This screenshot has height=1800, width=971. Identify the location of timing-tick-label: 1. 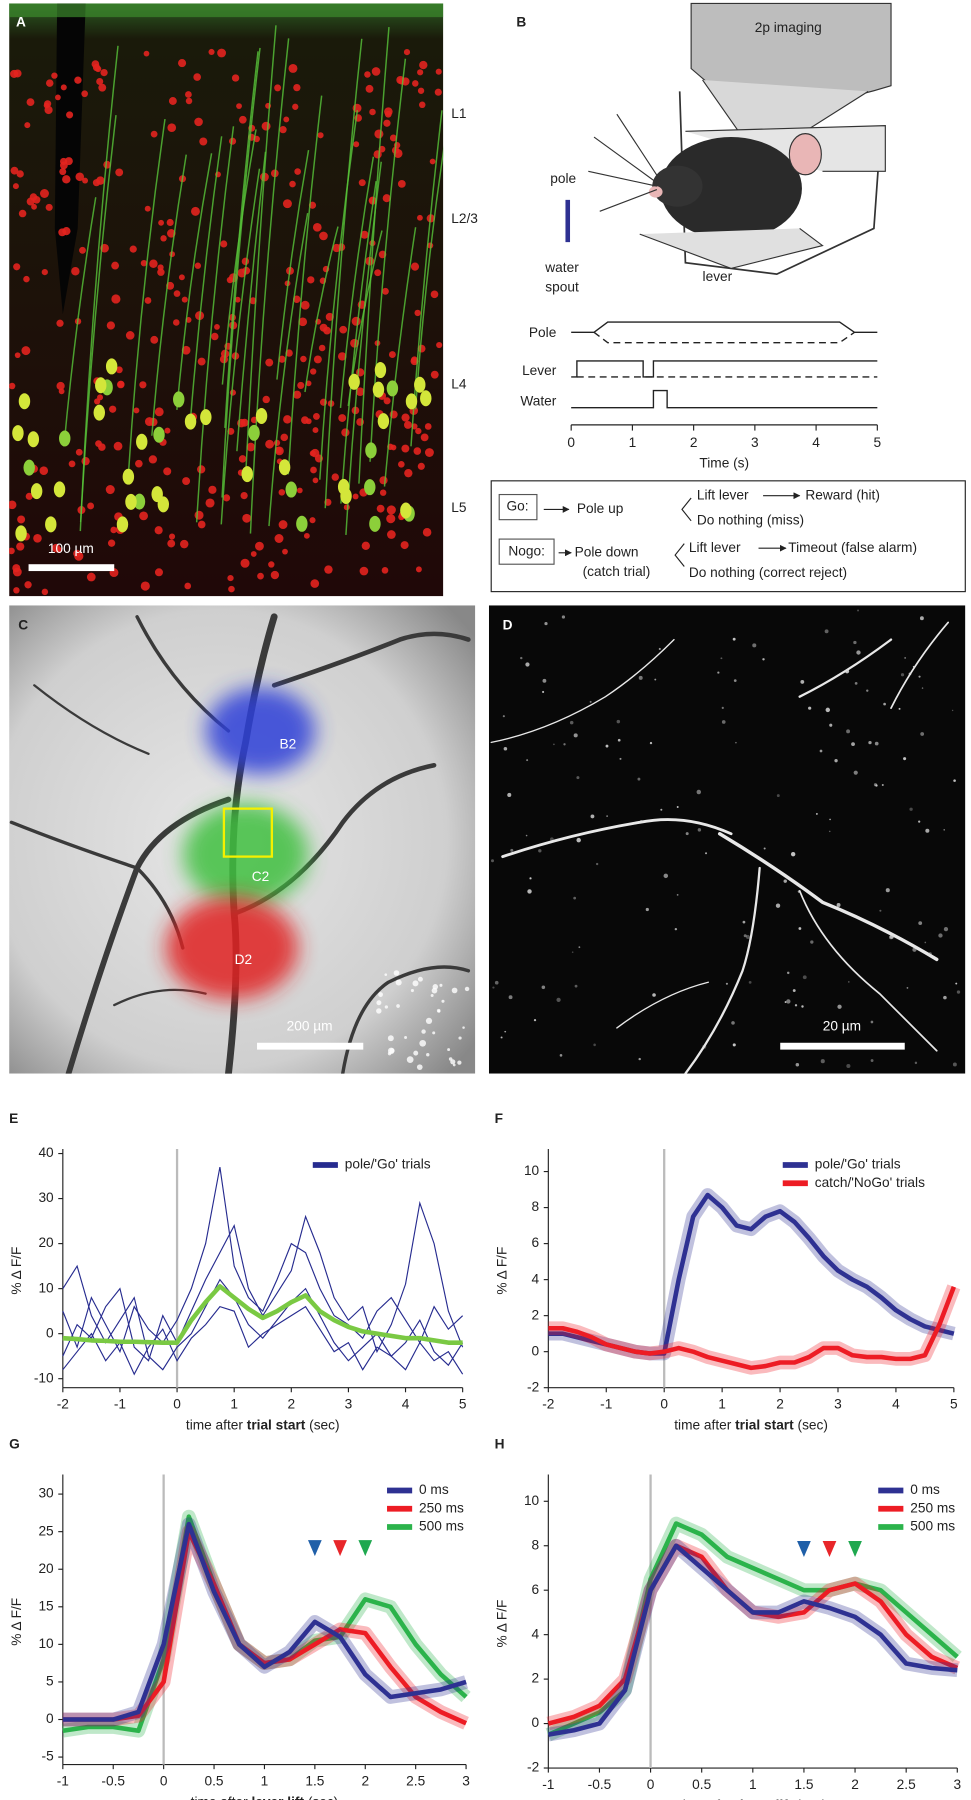
(633, 442).